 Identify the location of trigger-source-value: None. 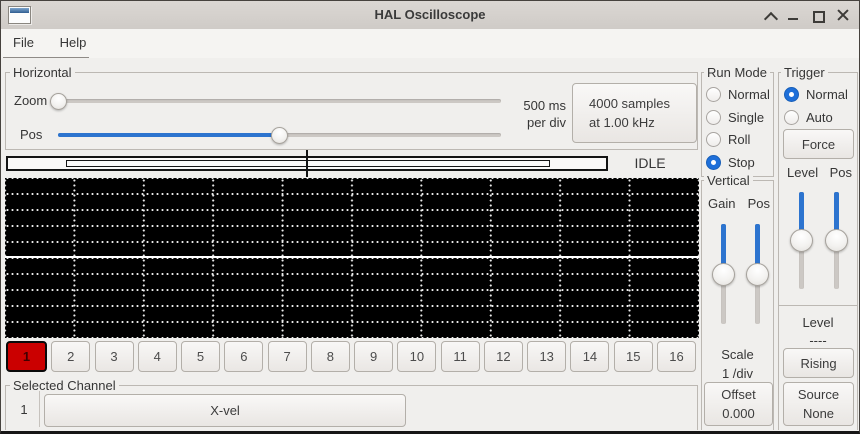
(818, 413).